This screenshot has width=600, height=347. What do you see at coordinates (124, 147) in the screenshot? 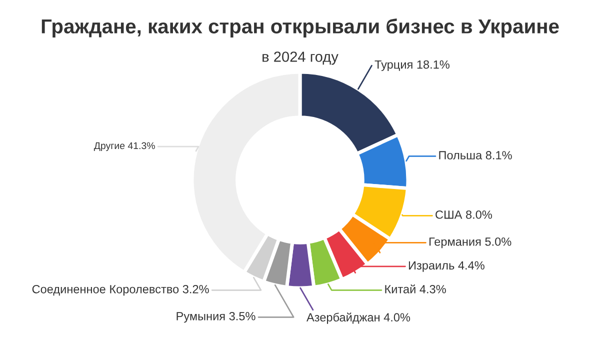
I see `slice-label: Другие 41.3%` at bounding box center [124, 147].